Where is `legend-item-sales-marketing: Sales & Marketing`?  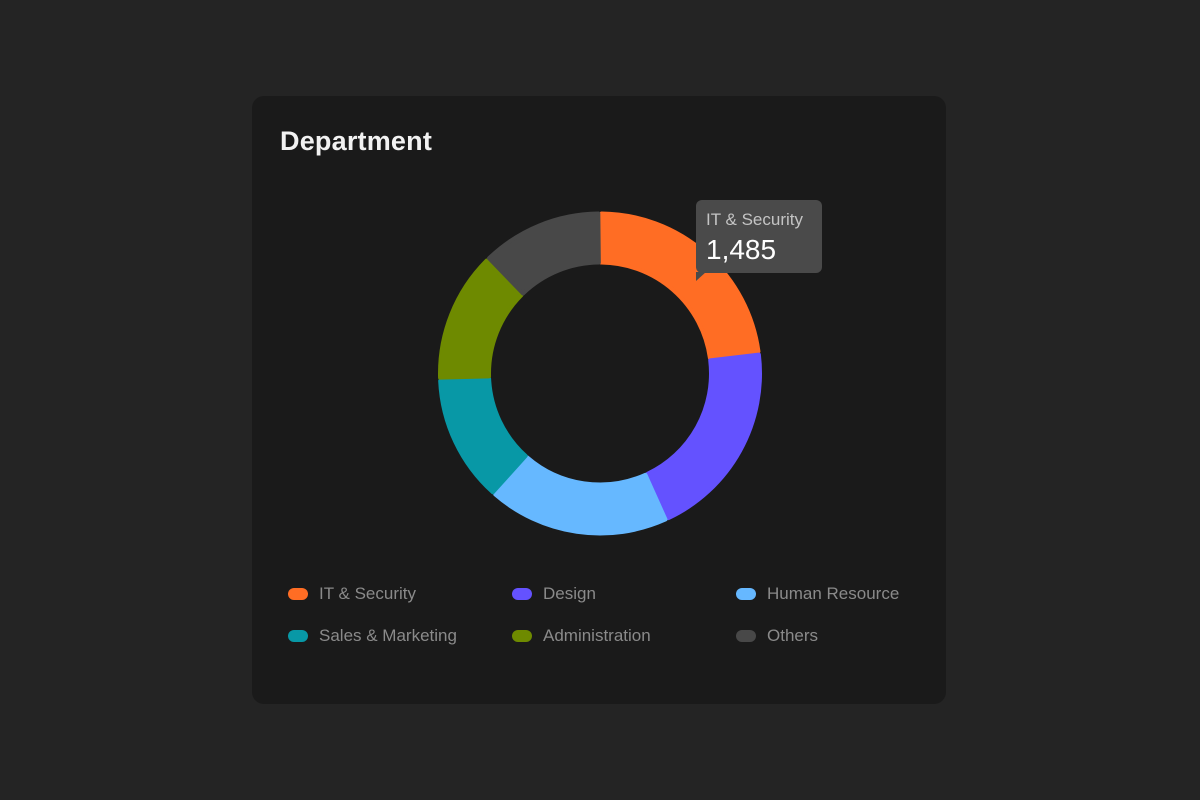
legend-item-sales-marketing: Sales & Marketing is located at coordinates (400, 635).